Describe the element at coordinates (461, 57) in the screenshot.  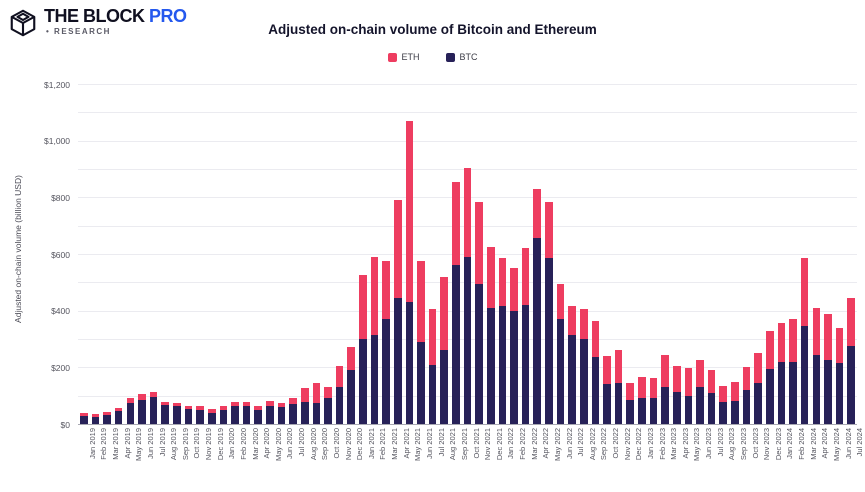
I see `legend-item-btc: BTC` at that location.